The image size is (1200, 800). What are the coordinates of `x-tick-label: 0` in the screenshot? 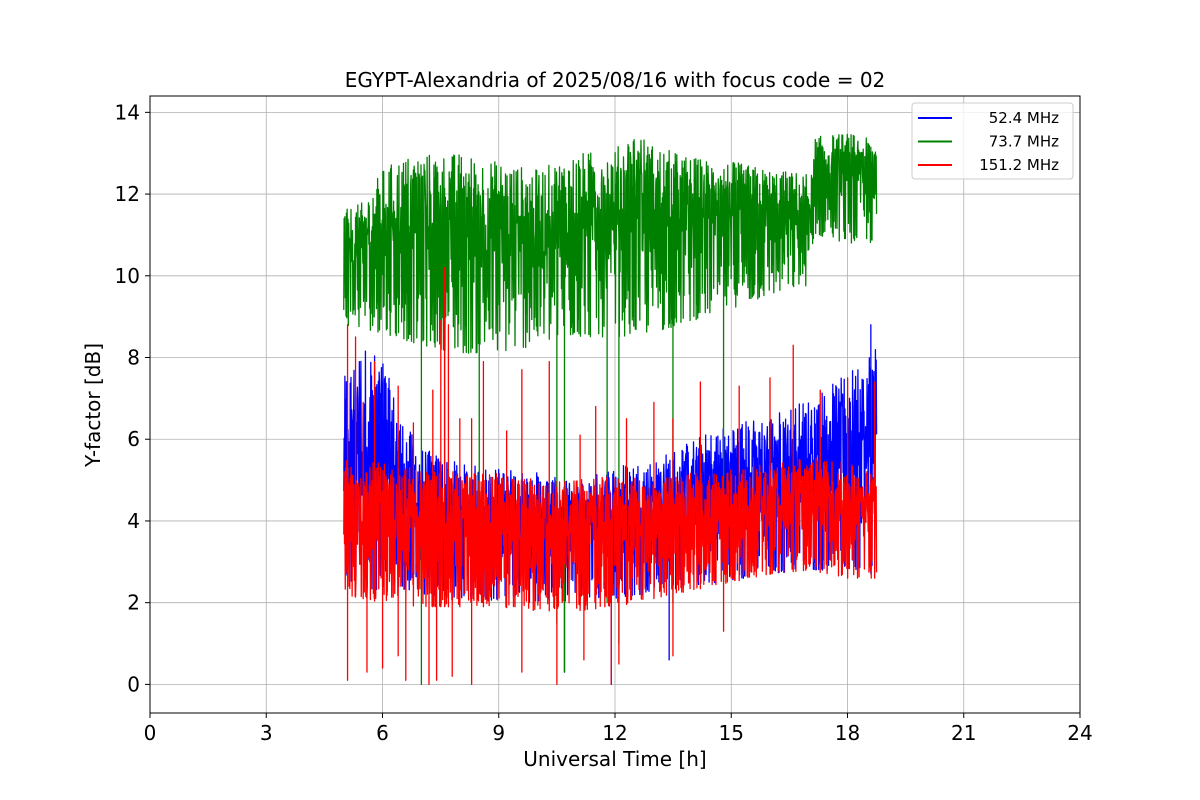 It's located at (150, 733).